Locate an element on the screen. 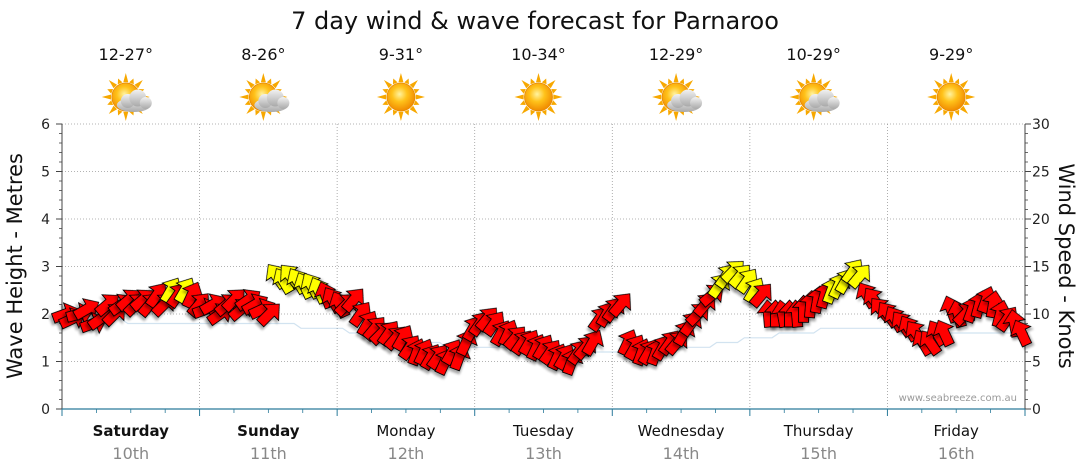 Image resolution: width=1080 pixels, height=475 pixels. date-label: 16th is located at coordinates (956, 453).